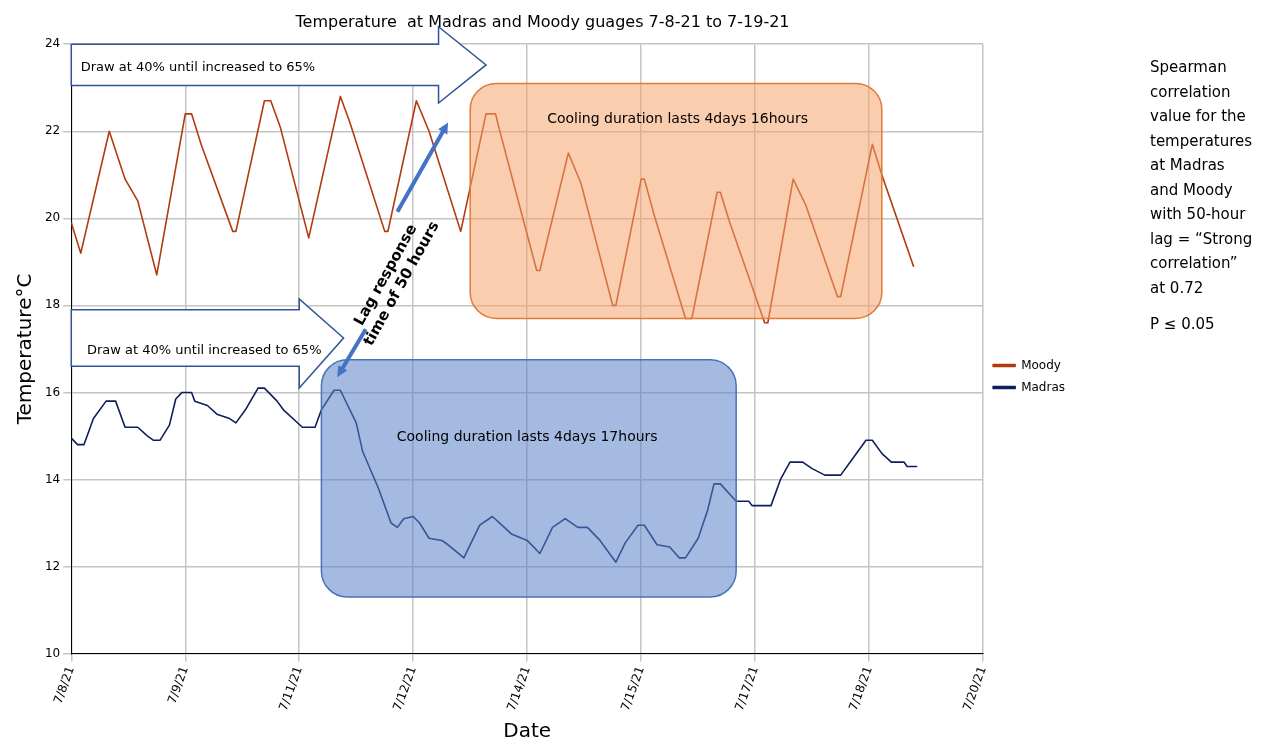 This screenshot has width=1266, height=753. I want to click on y-tick-label: 18, so click(52, 304).